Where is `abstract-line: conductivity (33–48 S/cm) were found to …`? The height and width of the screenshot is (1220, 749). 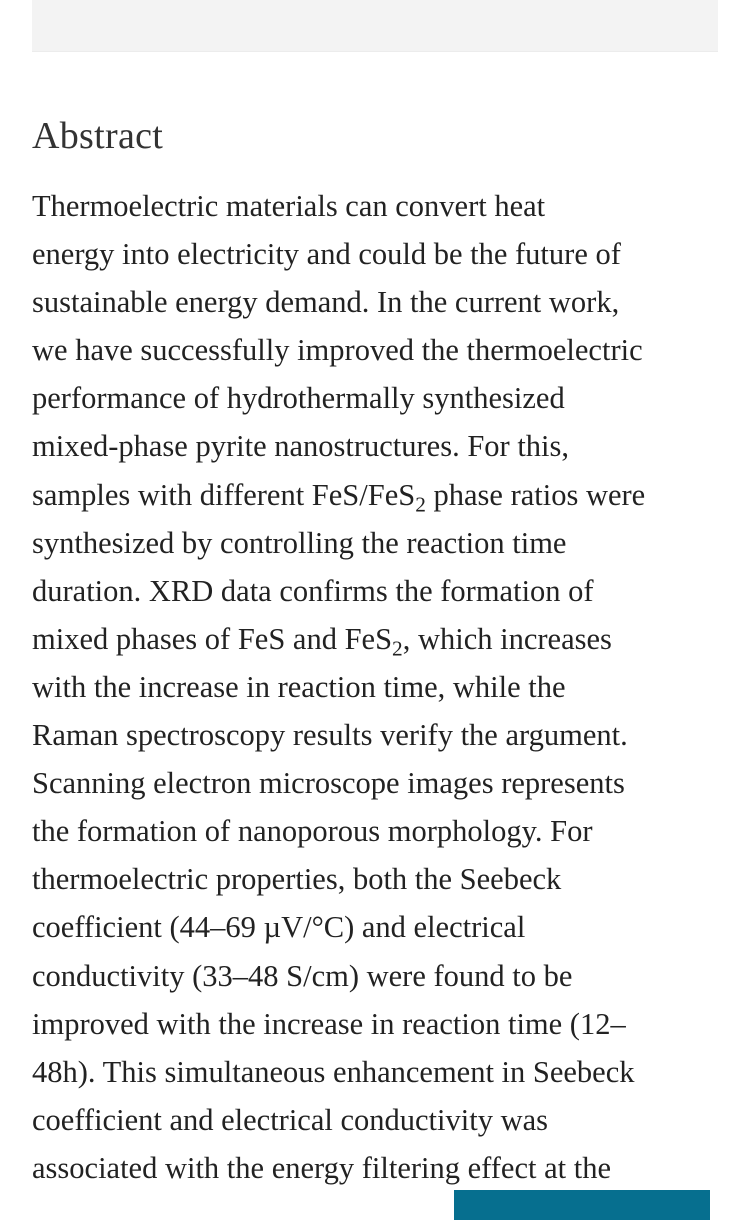 abstract-line: conductivity (33–48 S/cm) were found to … is located at coordinates (382, 976).